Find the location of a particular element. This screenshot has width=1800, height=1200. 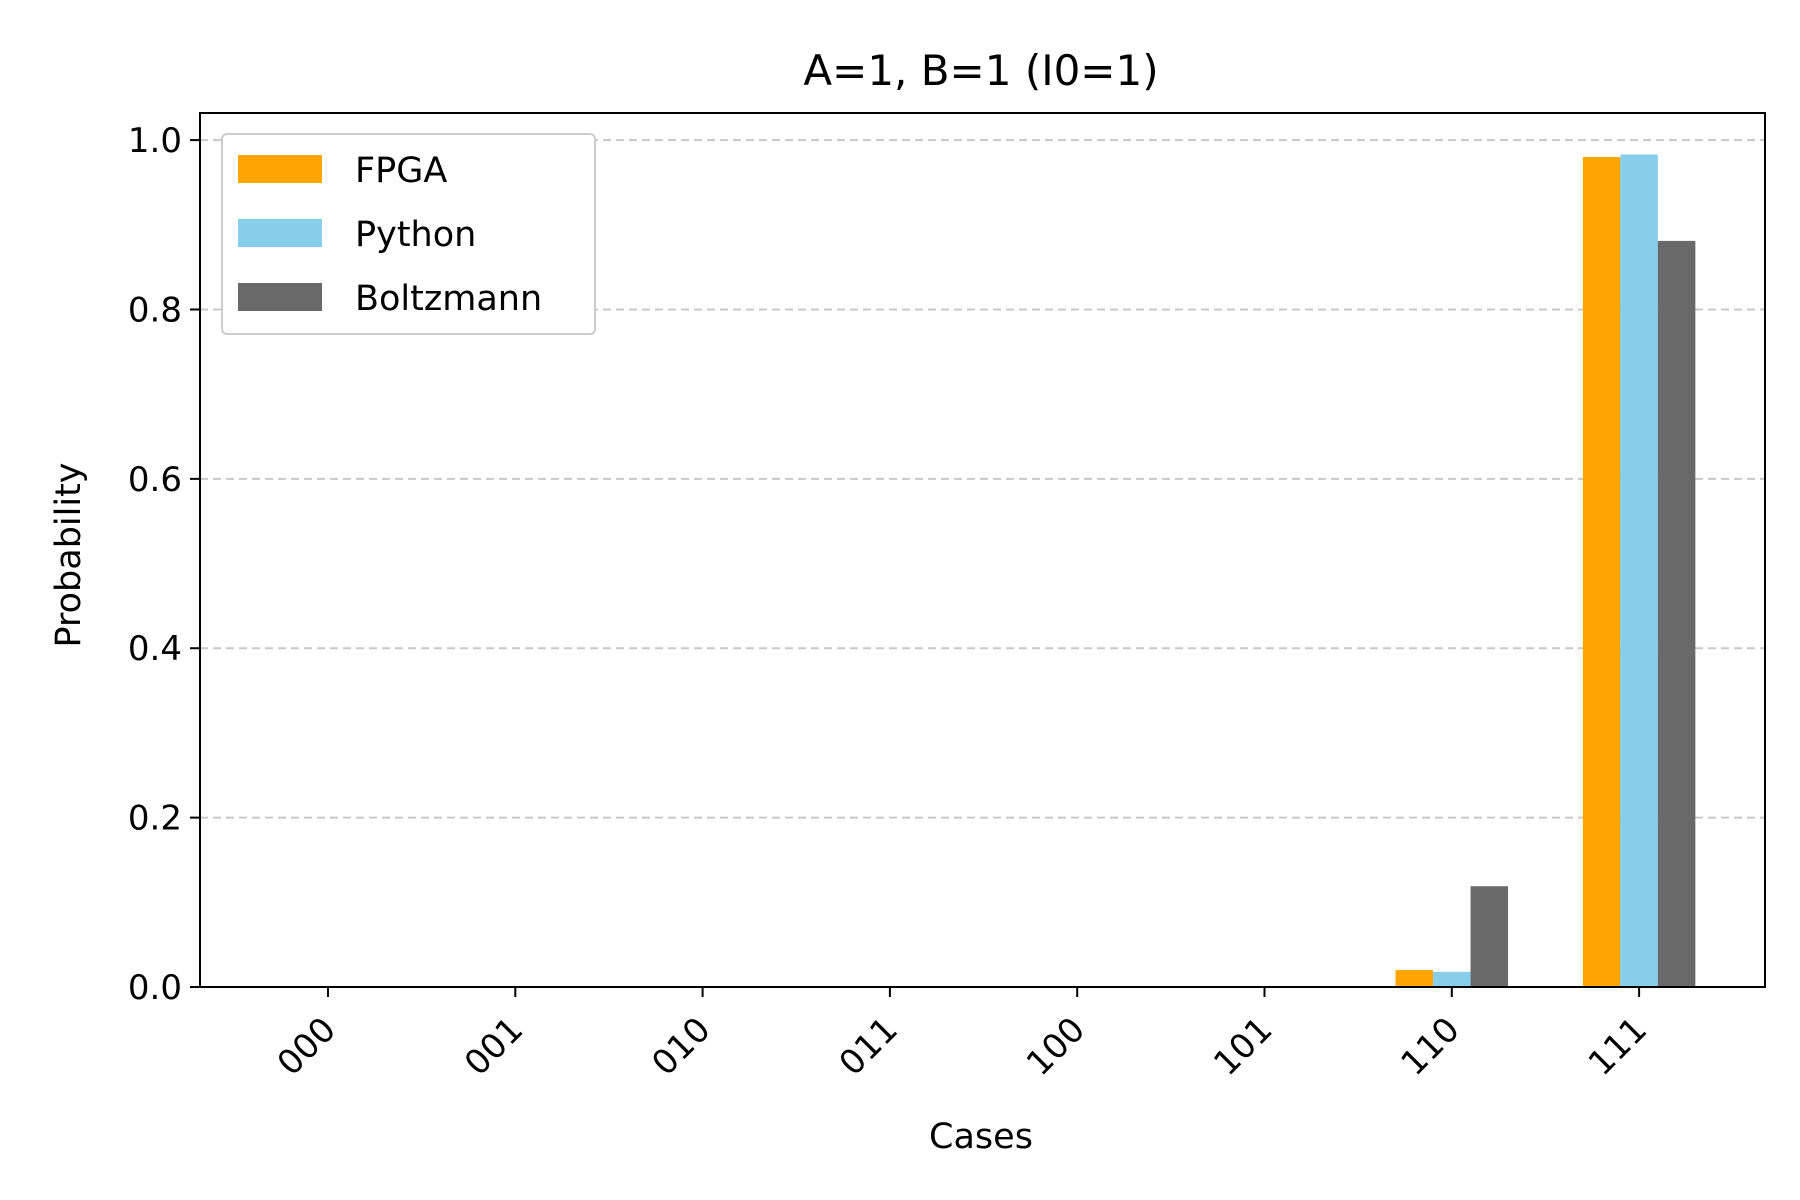

y-tick-label: 0.2 is located at coordinates (155, 819).